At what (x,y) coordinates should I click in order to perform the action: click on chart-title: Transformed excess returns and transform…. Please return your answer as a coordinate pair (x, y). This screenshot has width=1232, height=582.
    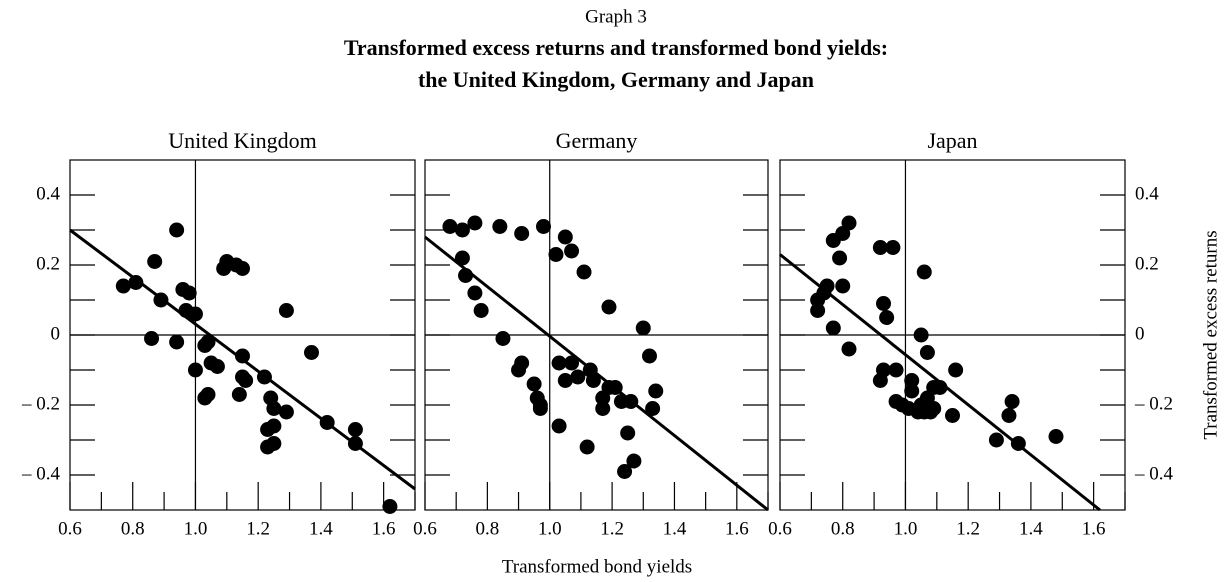
    Looking at the image, I should click on (616, 47).